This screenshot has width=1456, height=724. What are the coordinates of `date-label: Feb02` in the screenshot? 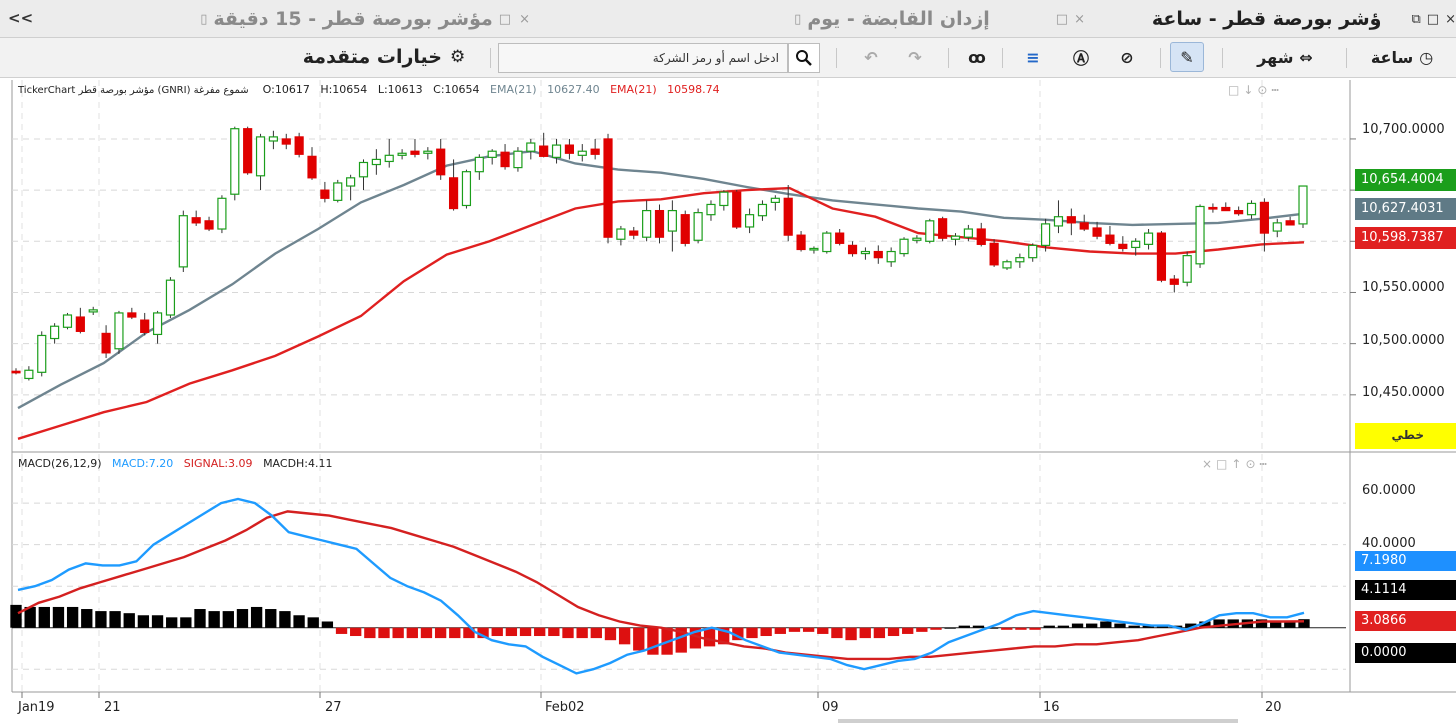 It's located at (565, 707).